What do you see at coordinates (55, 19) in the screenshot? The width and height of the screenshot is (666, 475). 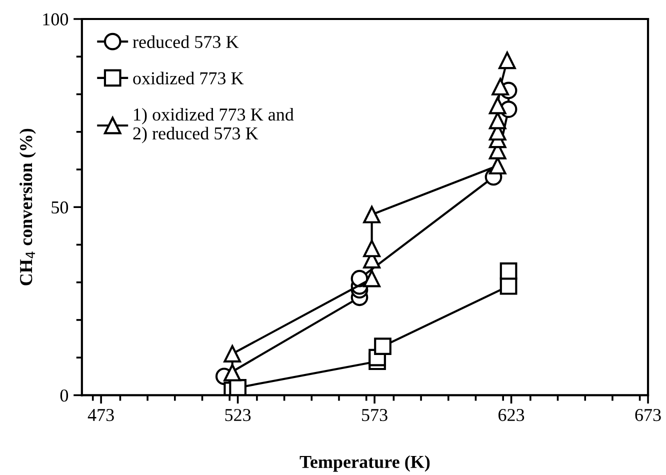 I see `y-tick-label: 100` at bounding box center [55, 19].